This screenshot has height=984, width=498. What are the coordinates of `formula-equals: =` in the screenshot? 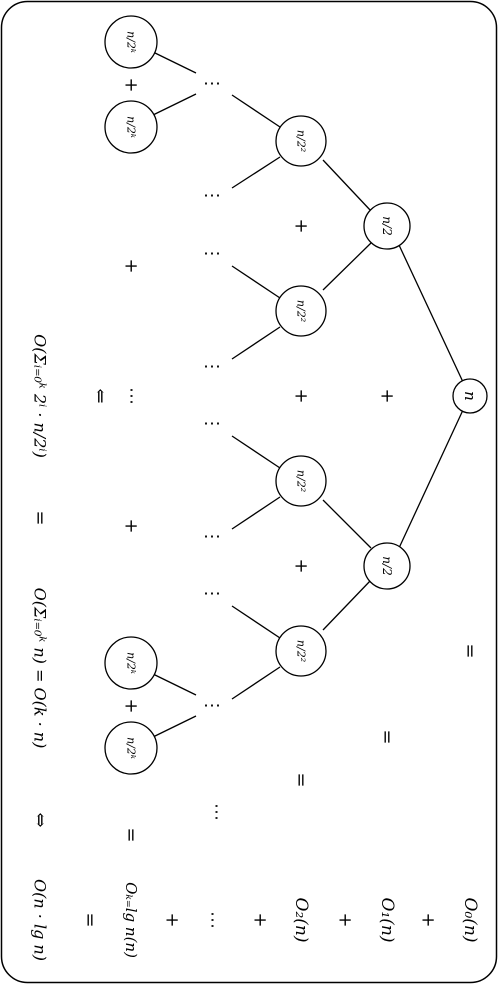 It's located at (40, 517).